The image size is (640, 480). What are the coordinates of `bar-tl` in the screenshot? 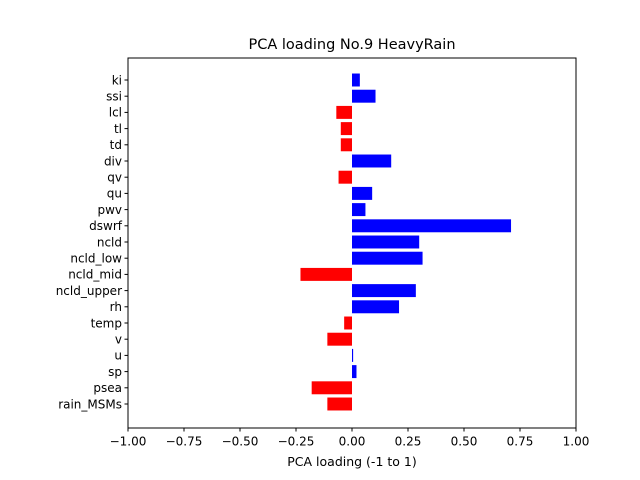 It's located at (346, 129).